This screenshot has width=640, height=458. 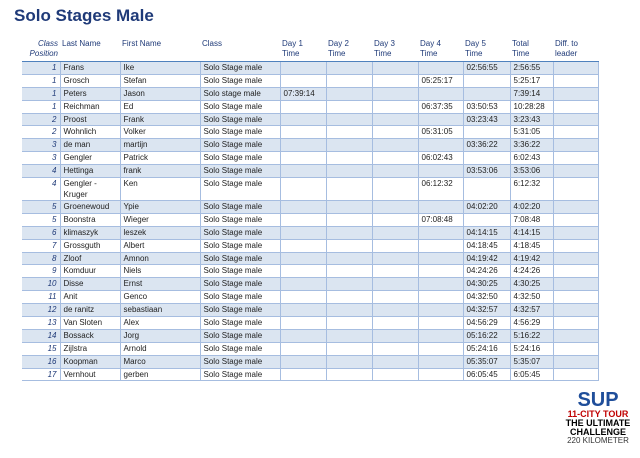 What do you see at coordinates (383, 53) in the screenshot?
I see `header-text: Time` at bounding box center [383, 53].